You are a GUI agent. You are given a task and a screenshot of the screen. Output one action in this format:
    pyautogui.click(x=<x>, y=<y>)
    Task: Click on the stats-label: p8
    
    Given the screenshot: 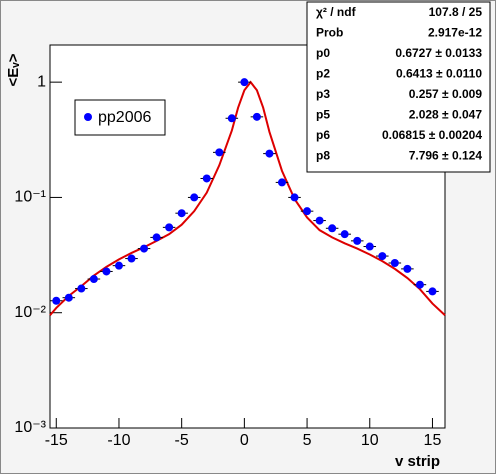 What is the action you would take?
    pyautogui.click(x=323, y=156)
    